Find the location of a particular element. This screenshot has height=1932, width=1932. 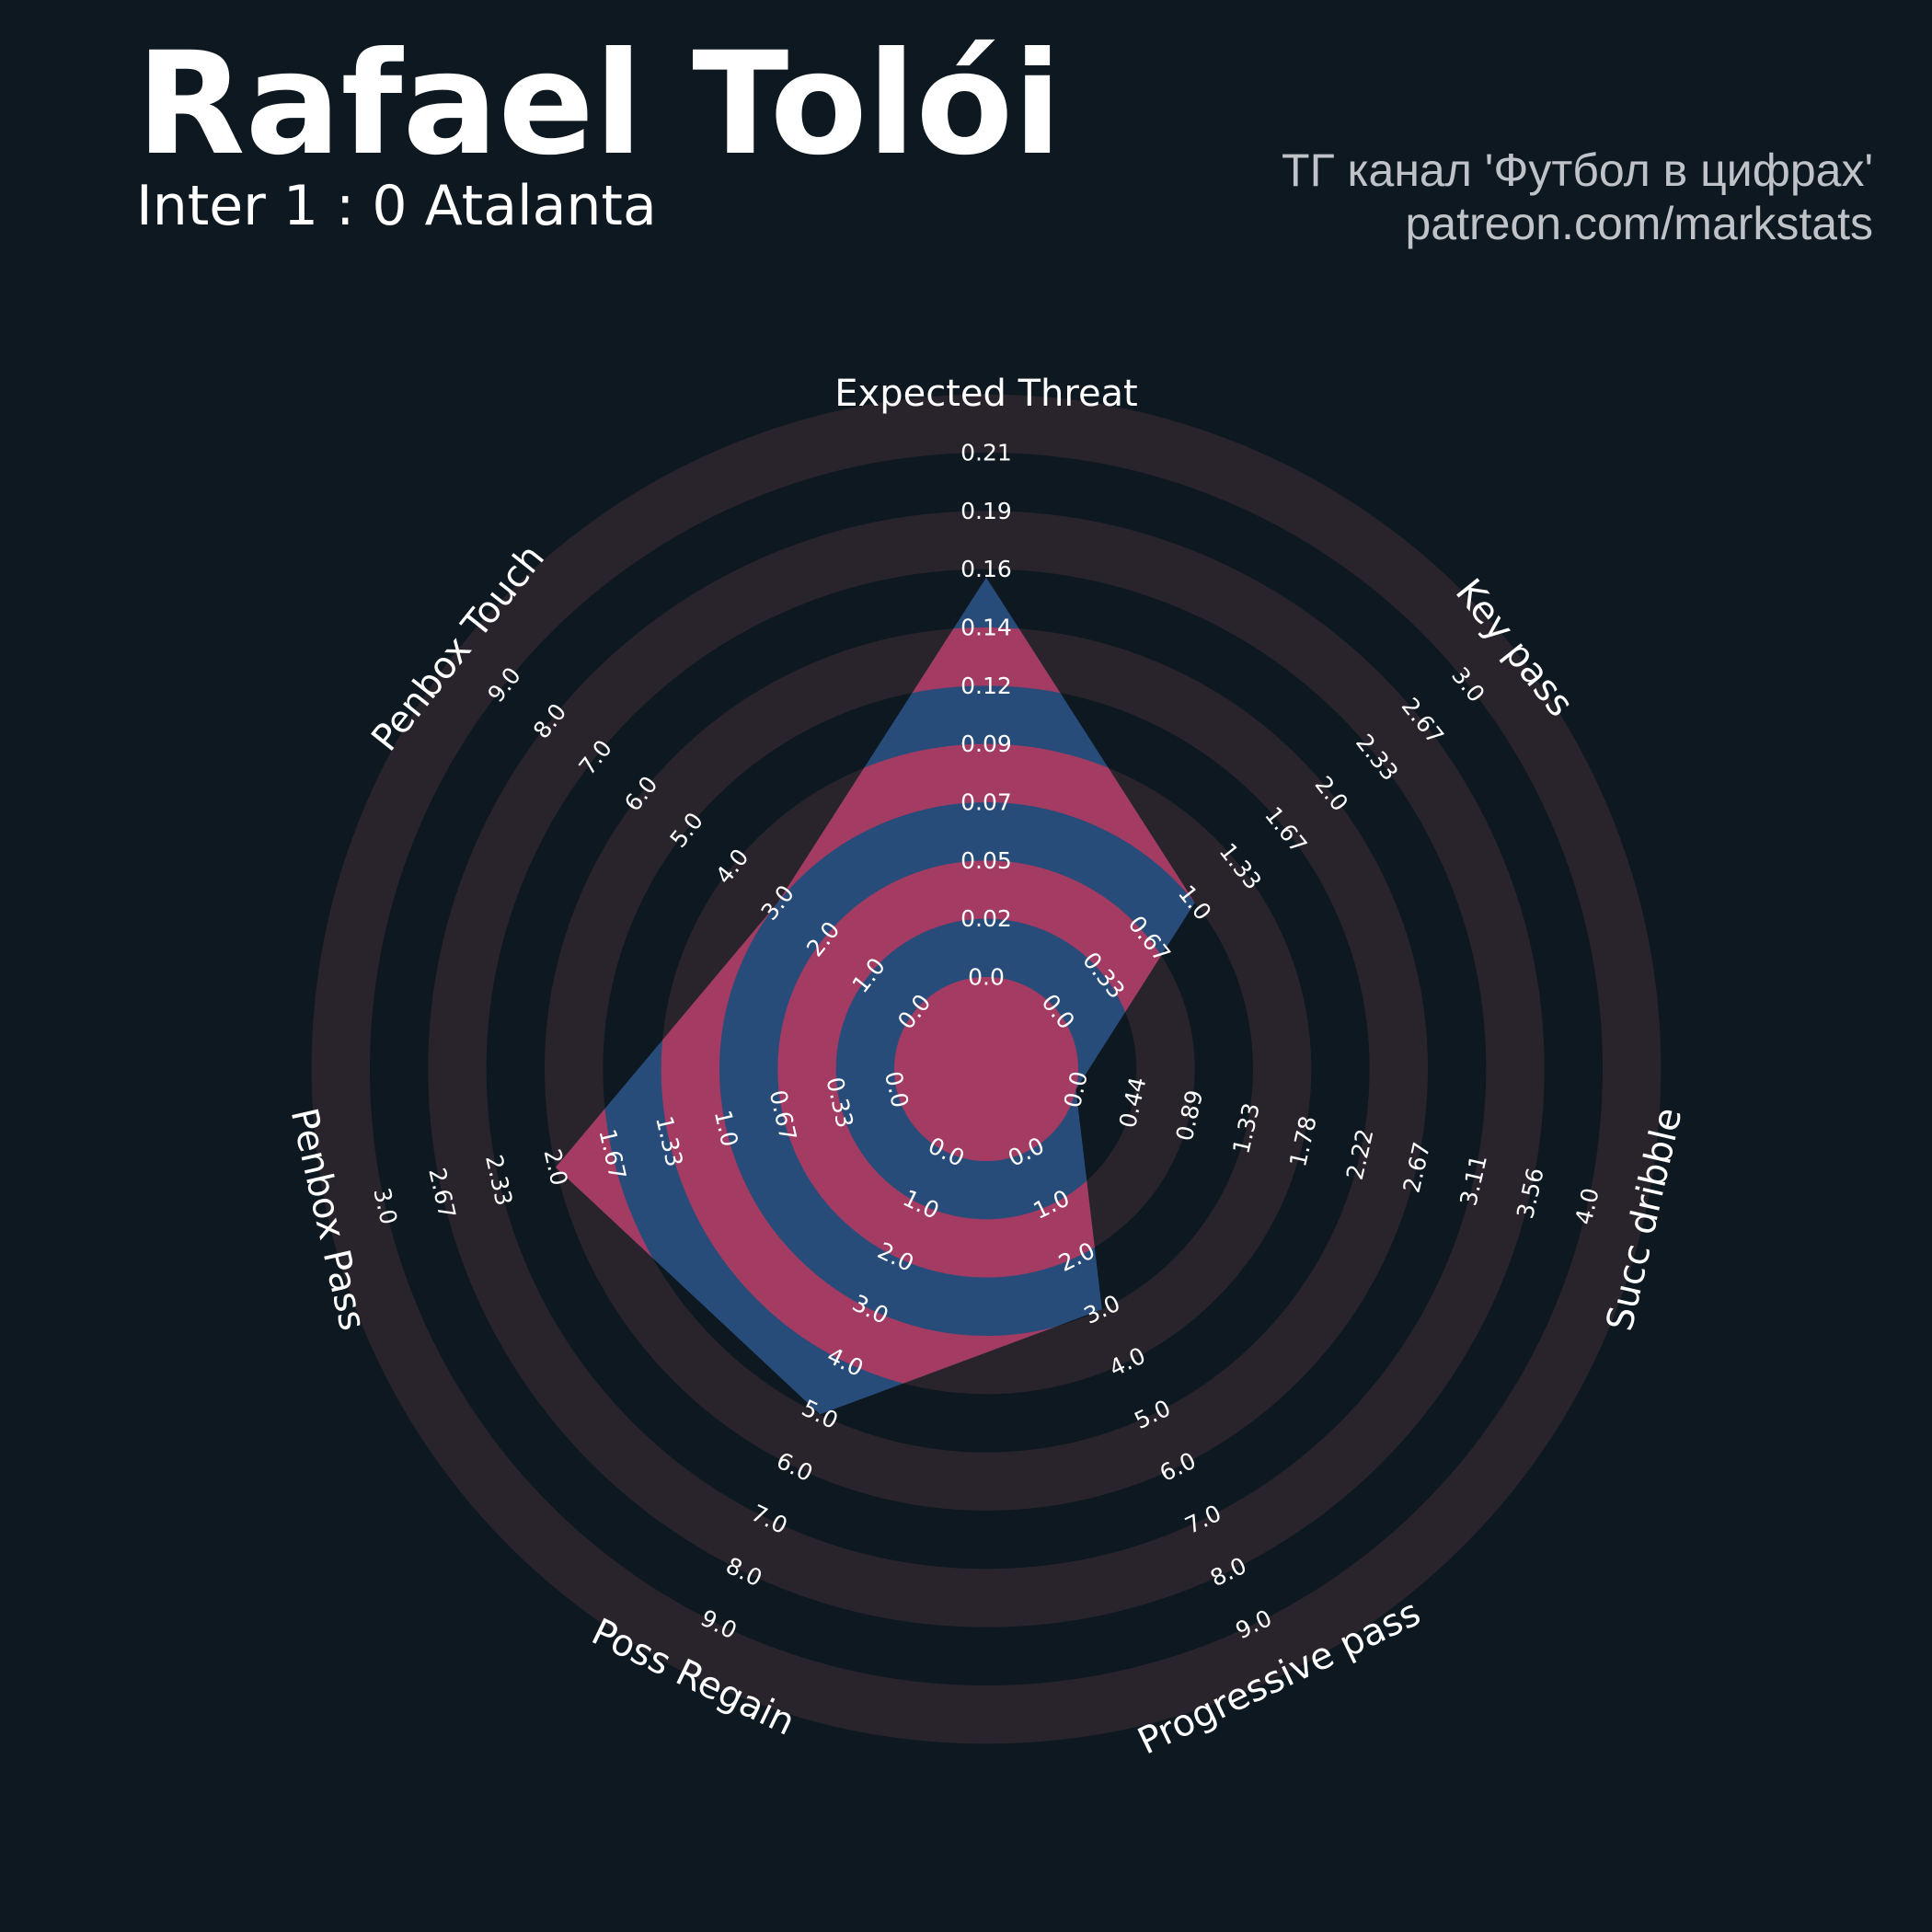

tick-label: 0.12 is located at coordinates (986, 686).